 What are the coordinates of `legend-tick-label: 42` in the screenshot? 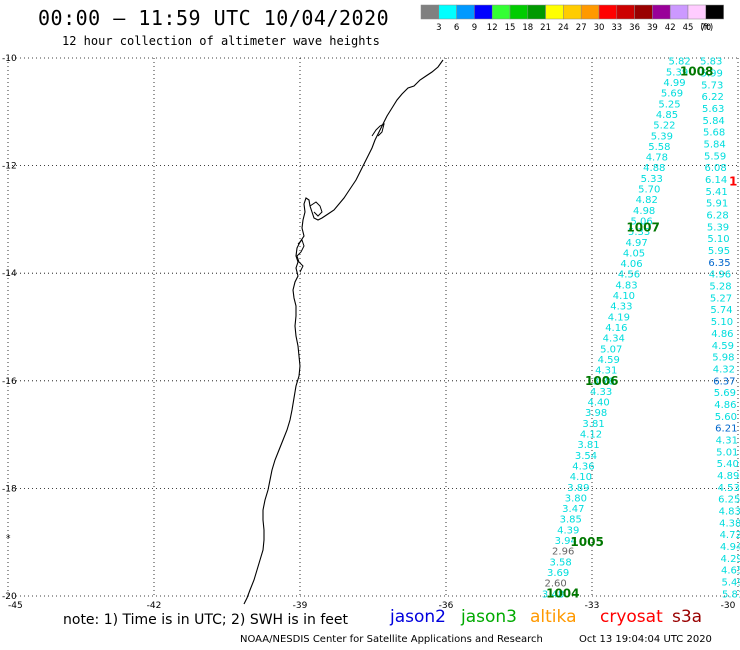 It's located at (670, 28).